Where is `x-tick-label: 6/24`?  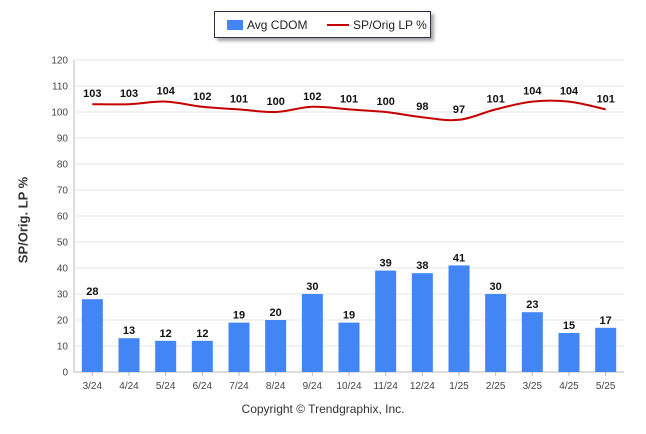
x-tick-label: 6/24 is located at coordinates (203, 386).